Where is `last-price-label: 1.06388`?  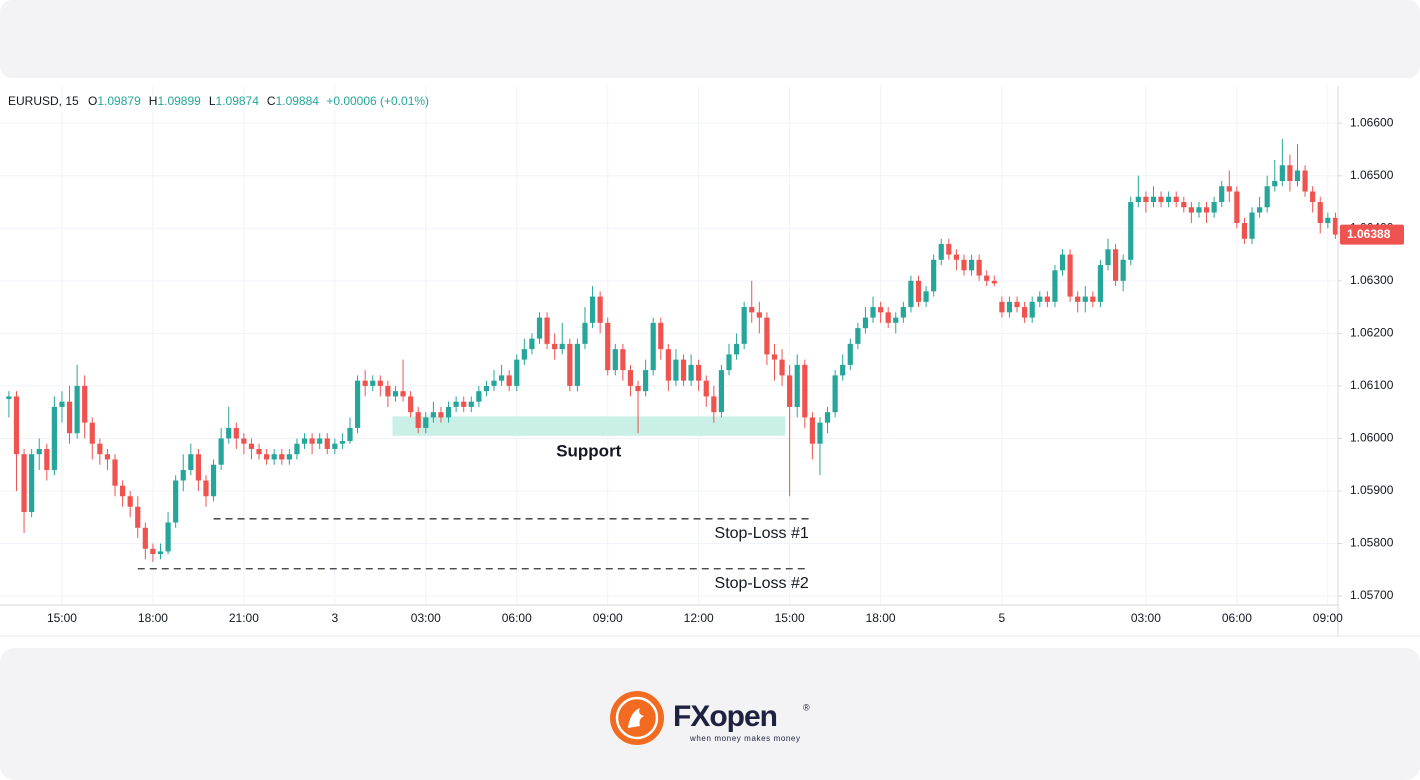 last-price-label: 1.06388 is located at coordinates (1369, 234).